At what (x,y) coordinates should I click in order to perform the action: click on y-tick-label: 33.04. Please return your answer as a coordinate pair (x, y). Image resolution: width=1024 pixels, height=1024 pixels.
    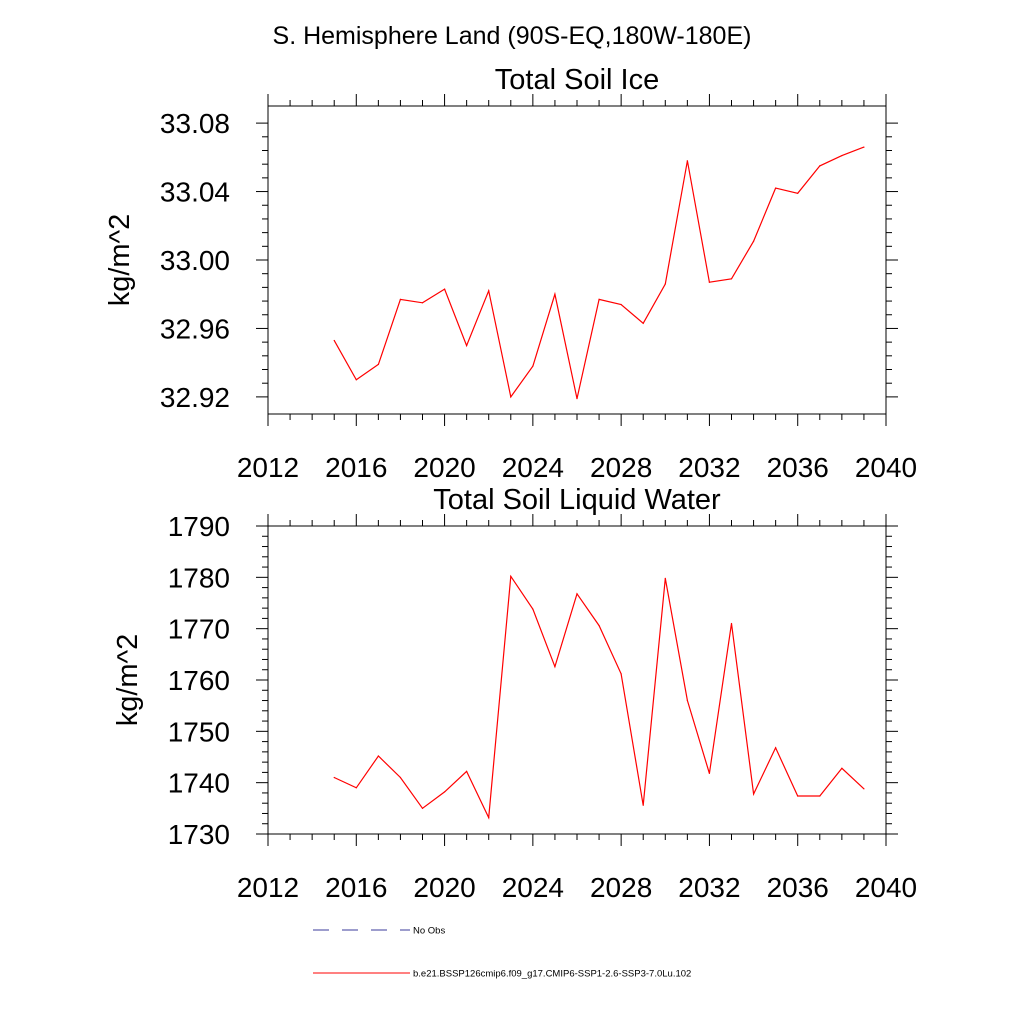
    Looking at the image, I should click on (195, 192).